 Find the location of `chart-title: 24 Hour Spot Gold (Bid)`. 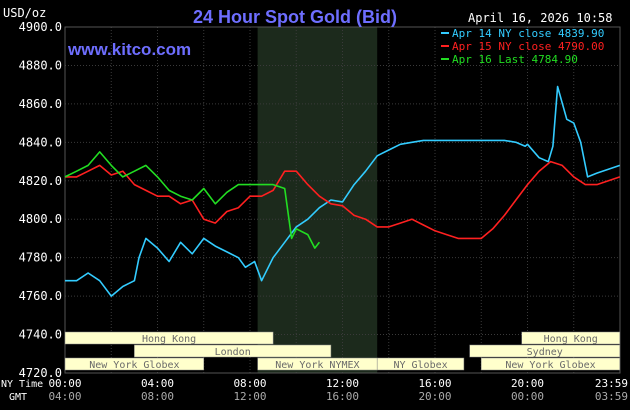

chart-title: 24 Hour Spot Gold (Bid) is located at coordinates (295, 17).